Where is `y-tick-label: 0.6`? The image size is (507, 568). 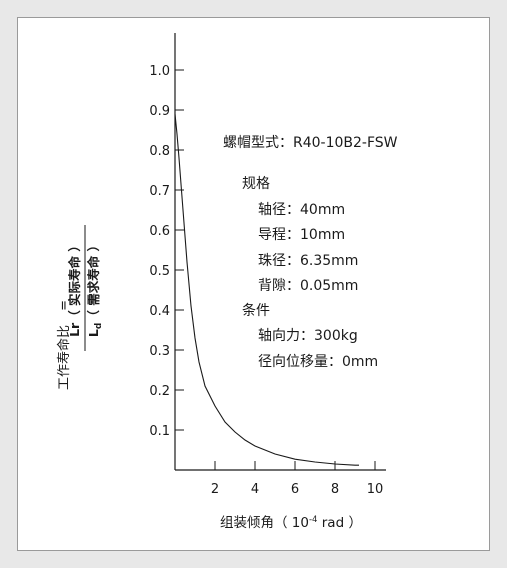 y-tick-label: 0.6 is located at coordinates (159, 231).